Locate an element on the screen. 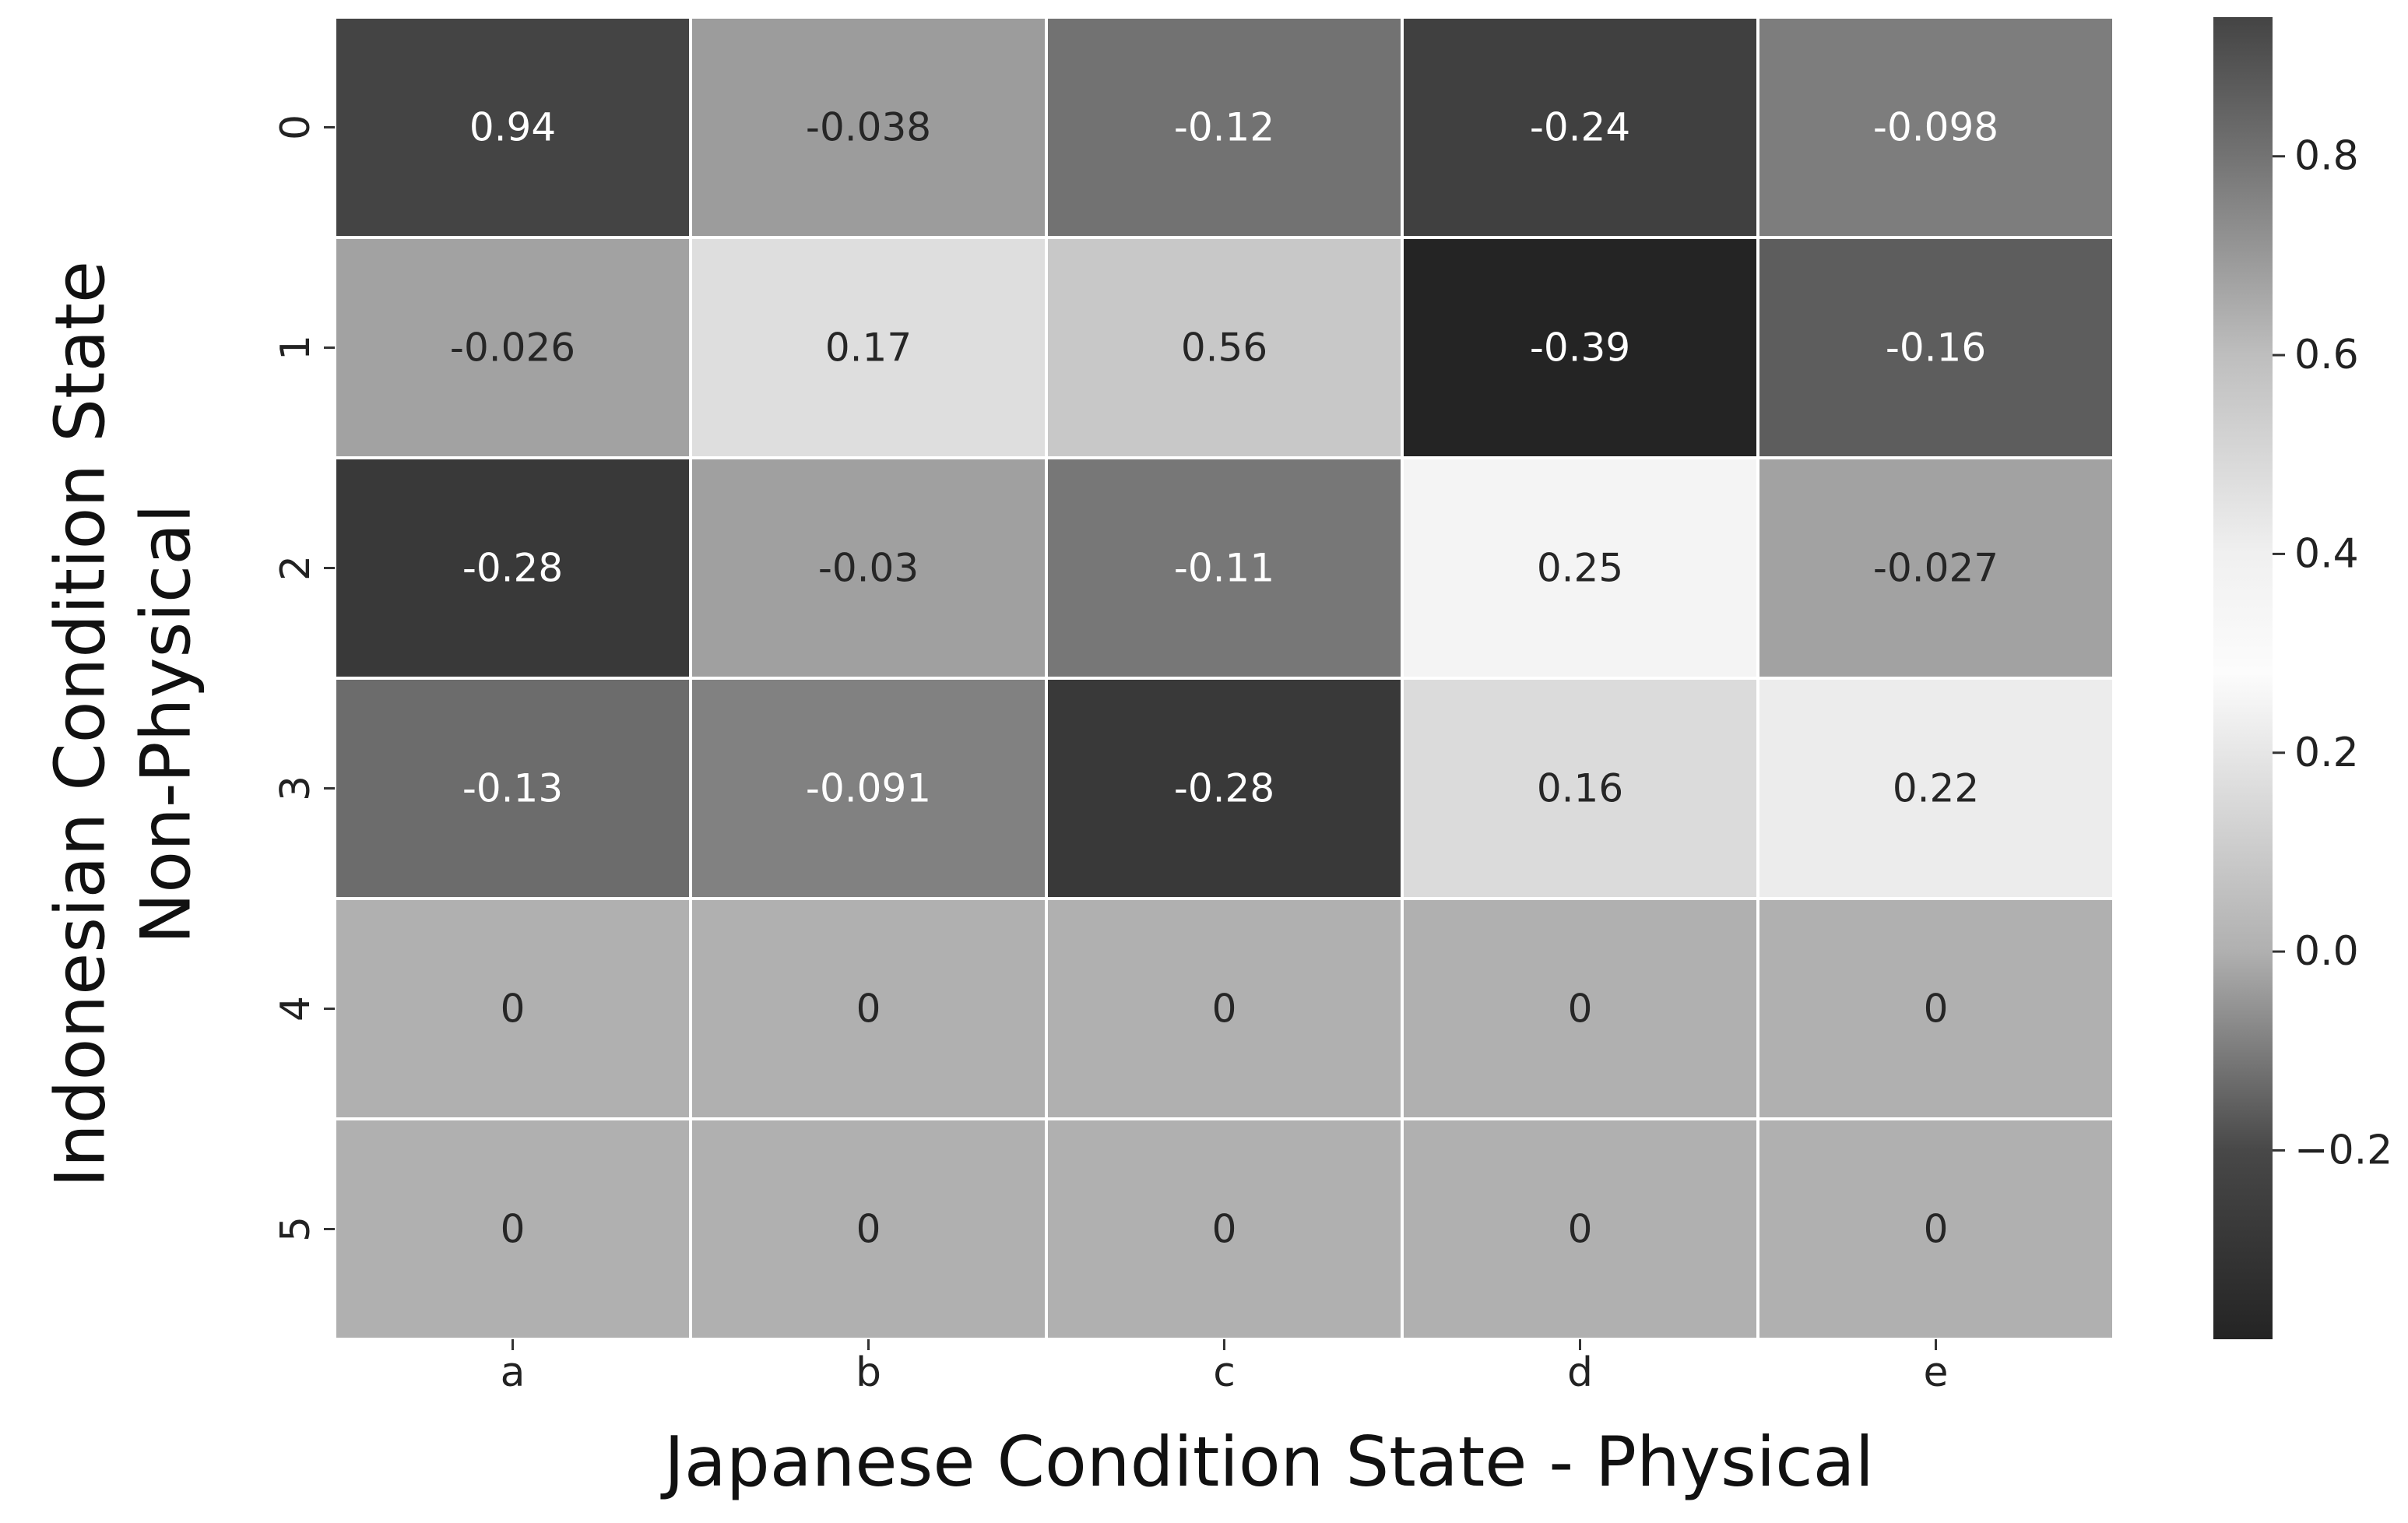 Image resolution: width=2408 pixels, height=1523 pixels. cell-value-label: 0.17 is located at coordinates (868, 348).